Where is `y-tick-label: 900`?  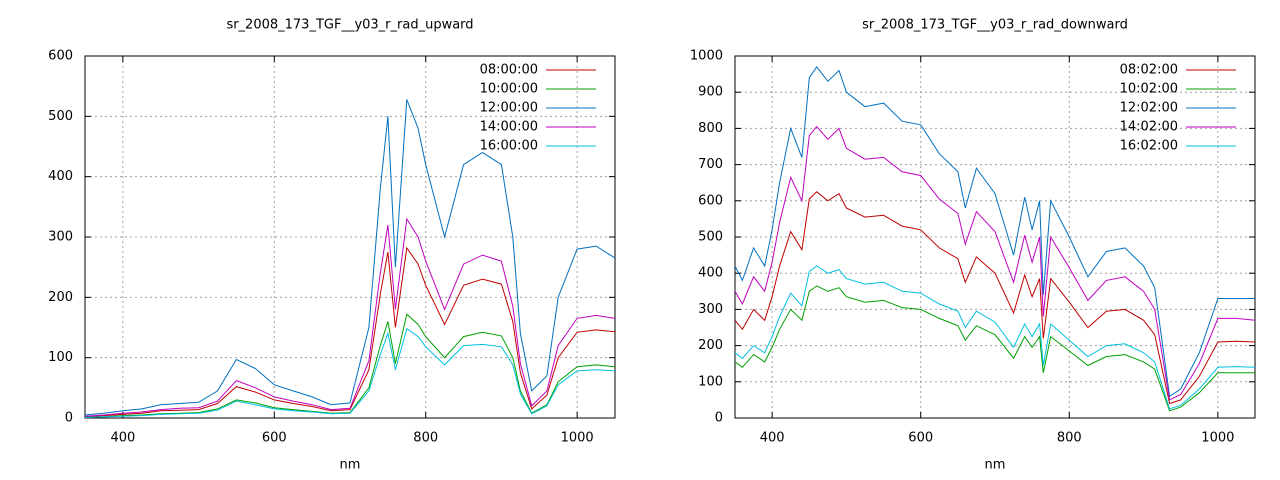 y-tick-label: 900 is located at coordinates (710, 92).